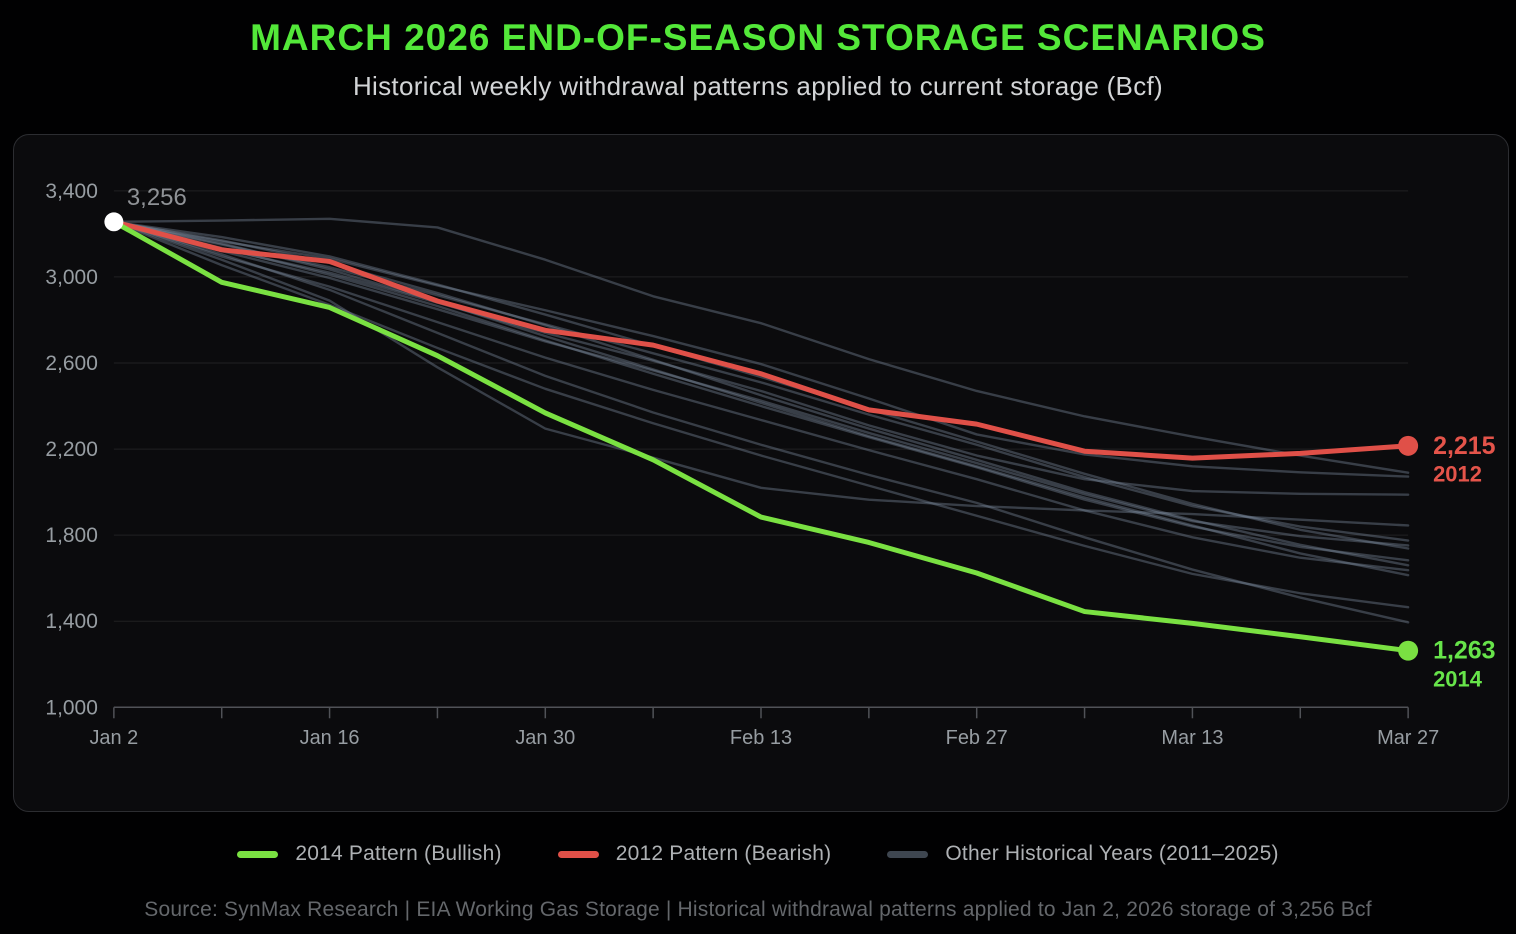 This screenshot has height=934, width=1516. Describe the element at coordinates (723, 853) in the screenshot. I see `legend-label-2012: 2012 Pattern (Bearish)` at that location.